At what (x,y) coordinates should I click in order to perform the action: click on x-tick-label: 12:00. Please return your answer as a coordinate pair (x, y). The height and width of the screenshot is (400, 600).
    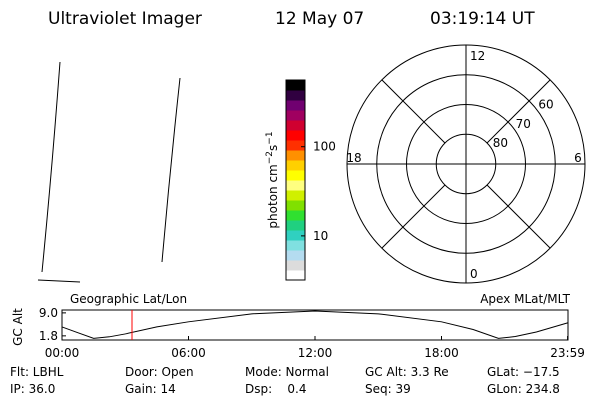
    Looking at the image, I should click on (315, 353).